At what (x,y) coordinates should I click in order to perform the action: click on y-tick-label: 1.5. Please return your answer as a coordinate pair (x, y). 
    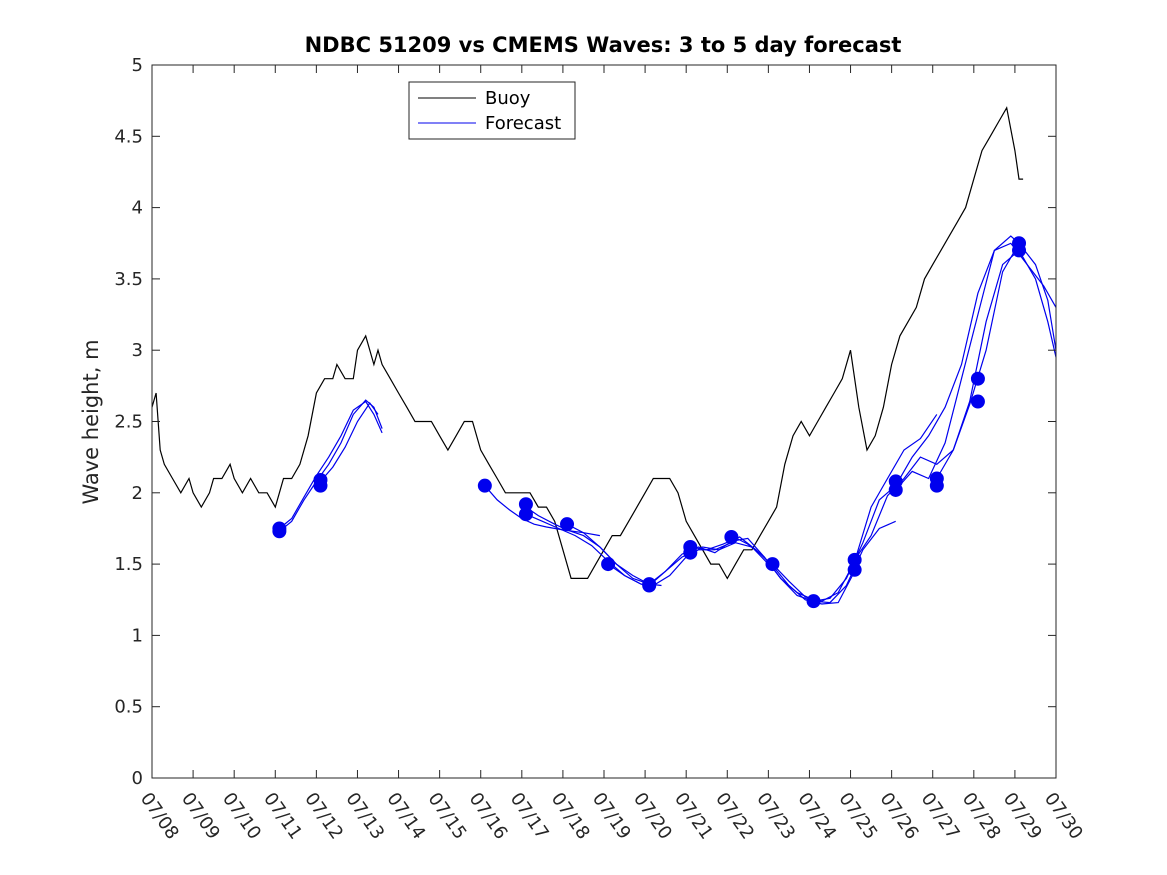
    Looking at the image, I should click on (128, 564).